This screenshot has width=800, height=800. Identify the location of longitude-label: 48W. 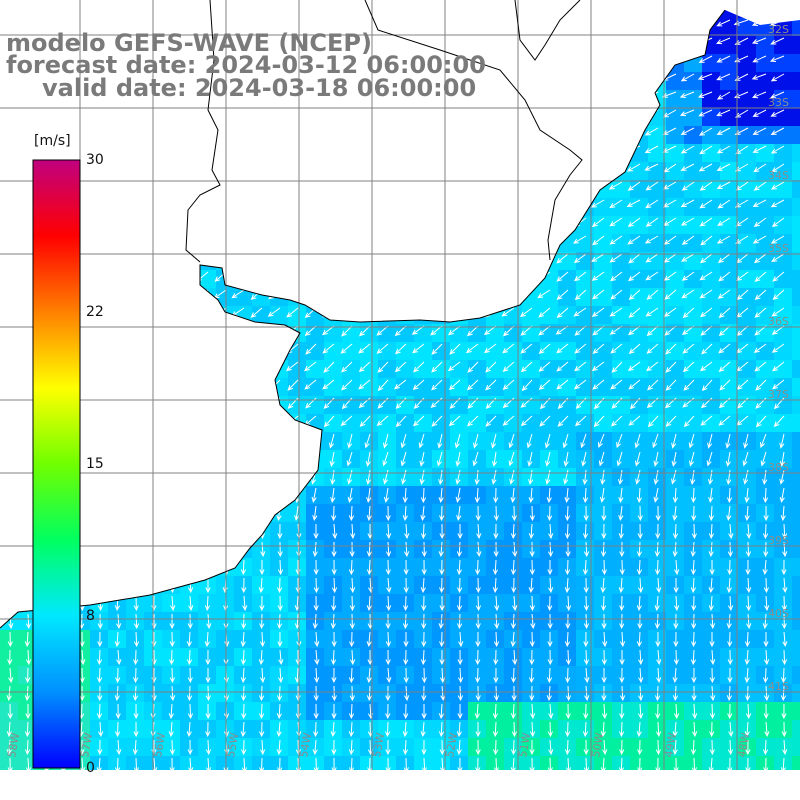
(743, 745).